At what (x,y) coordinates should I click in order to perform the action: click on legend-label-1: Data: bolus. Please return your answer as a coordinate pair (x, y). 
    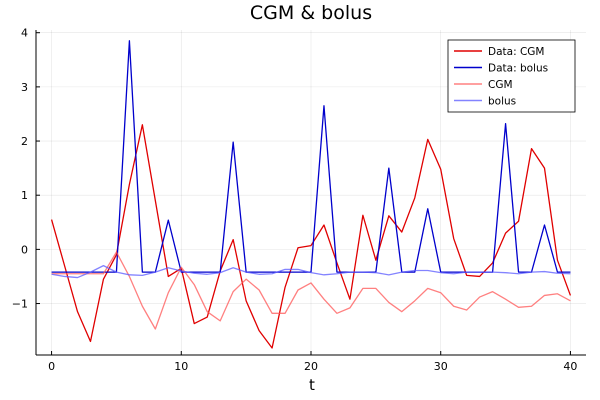
    Looking at the image, I should click on (518, 69).